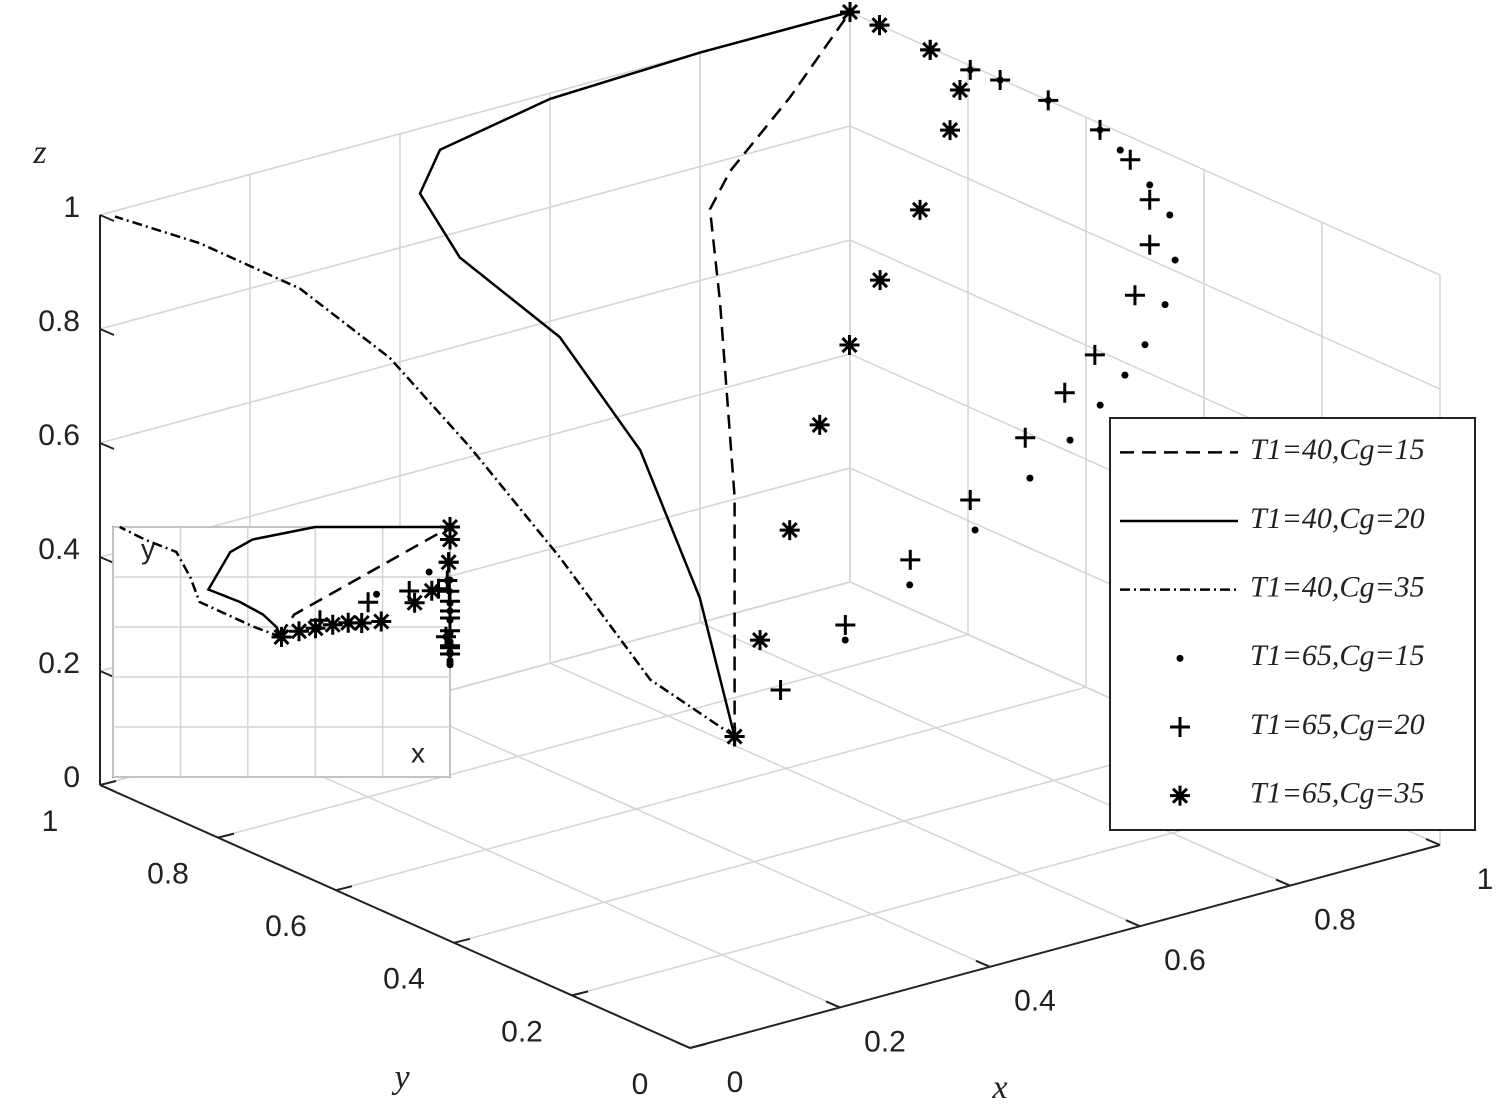 The image size is (1501, 1112). I want to click on series-line, so click(780, 374).